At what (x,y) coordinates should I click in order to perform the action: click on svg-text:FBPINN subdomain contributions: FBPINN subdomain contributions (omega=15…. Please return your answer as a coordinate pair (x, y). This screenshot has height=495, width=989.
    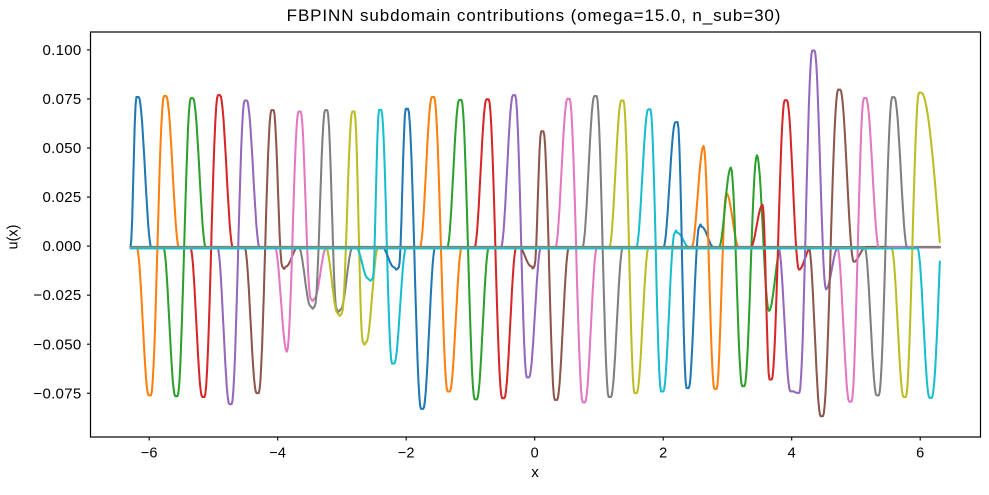
    Looking at the image, I should click on (534, 15).